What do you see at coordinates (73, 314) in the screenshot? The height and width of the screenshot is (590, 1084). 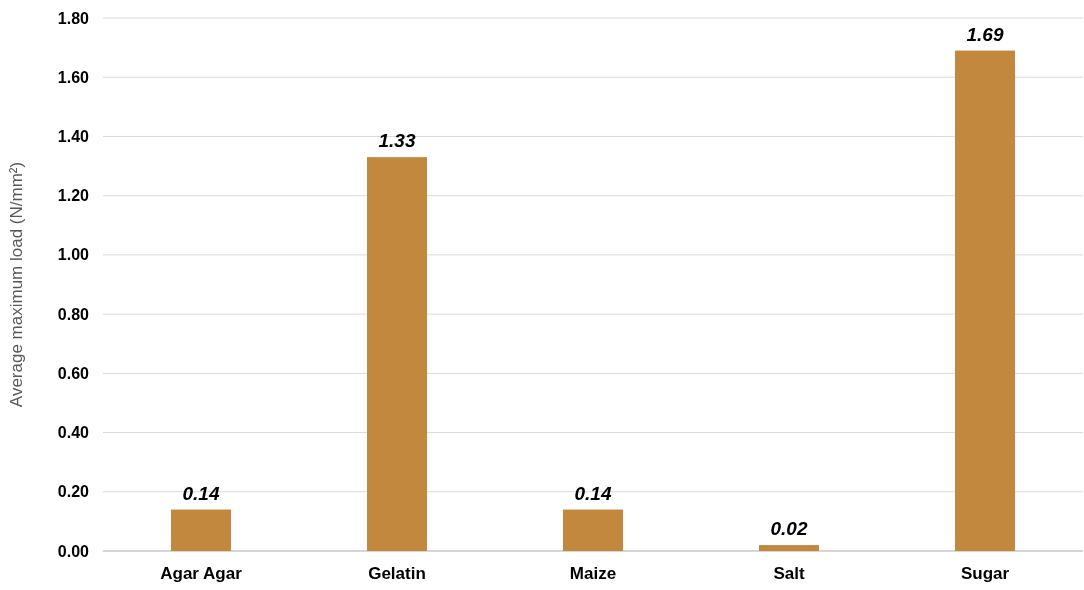 I see `y-tick-label: 0.80` at bounding box center [73, 314].